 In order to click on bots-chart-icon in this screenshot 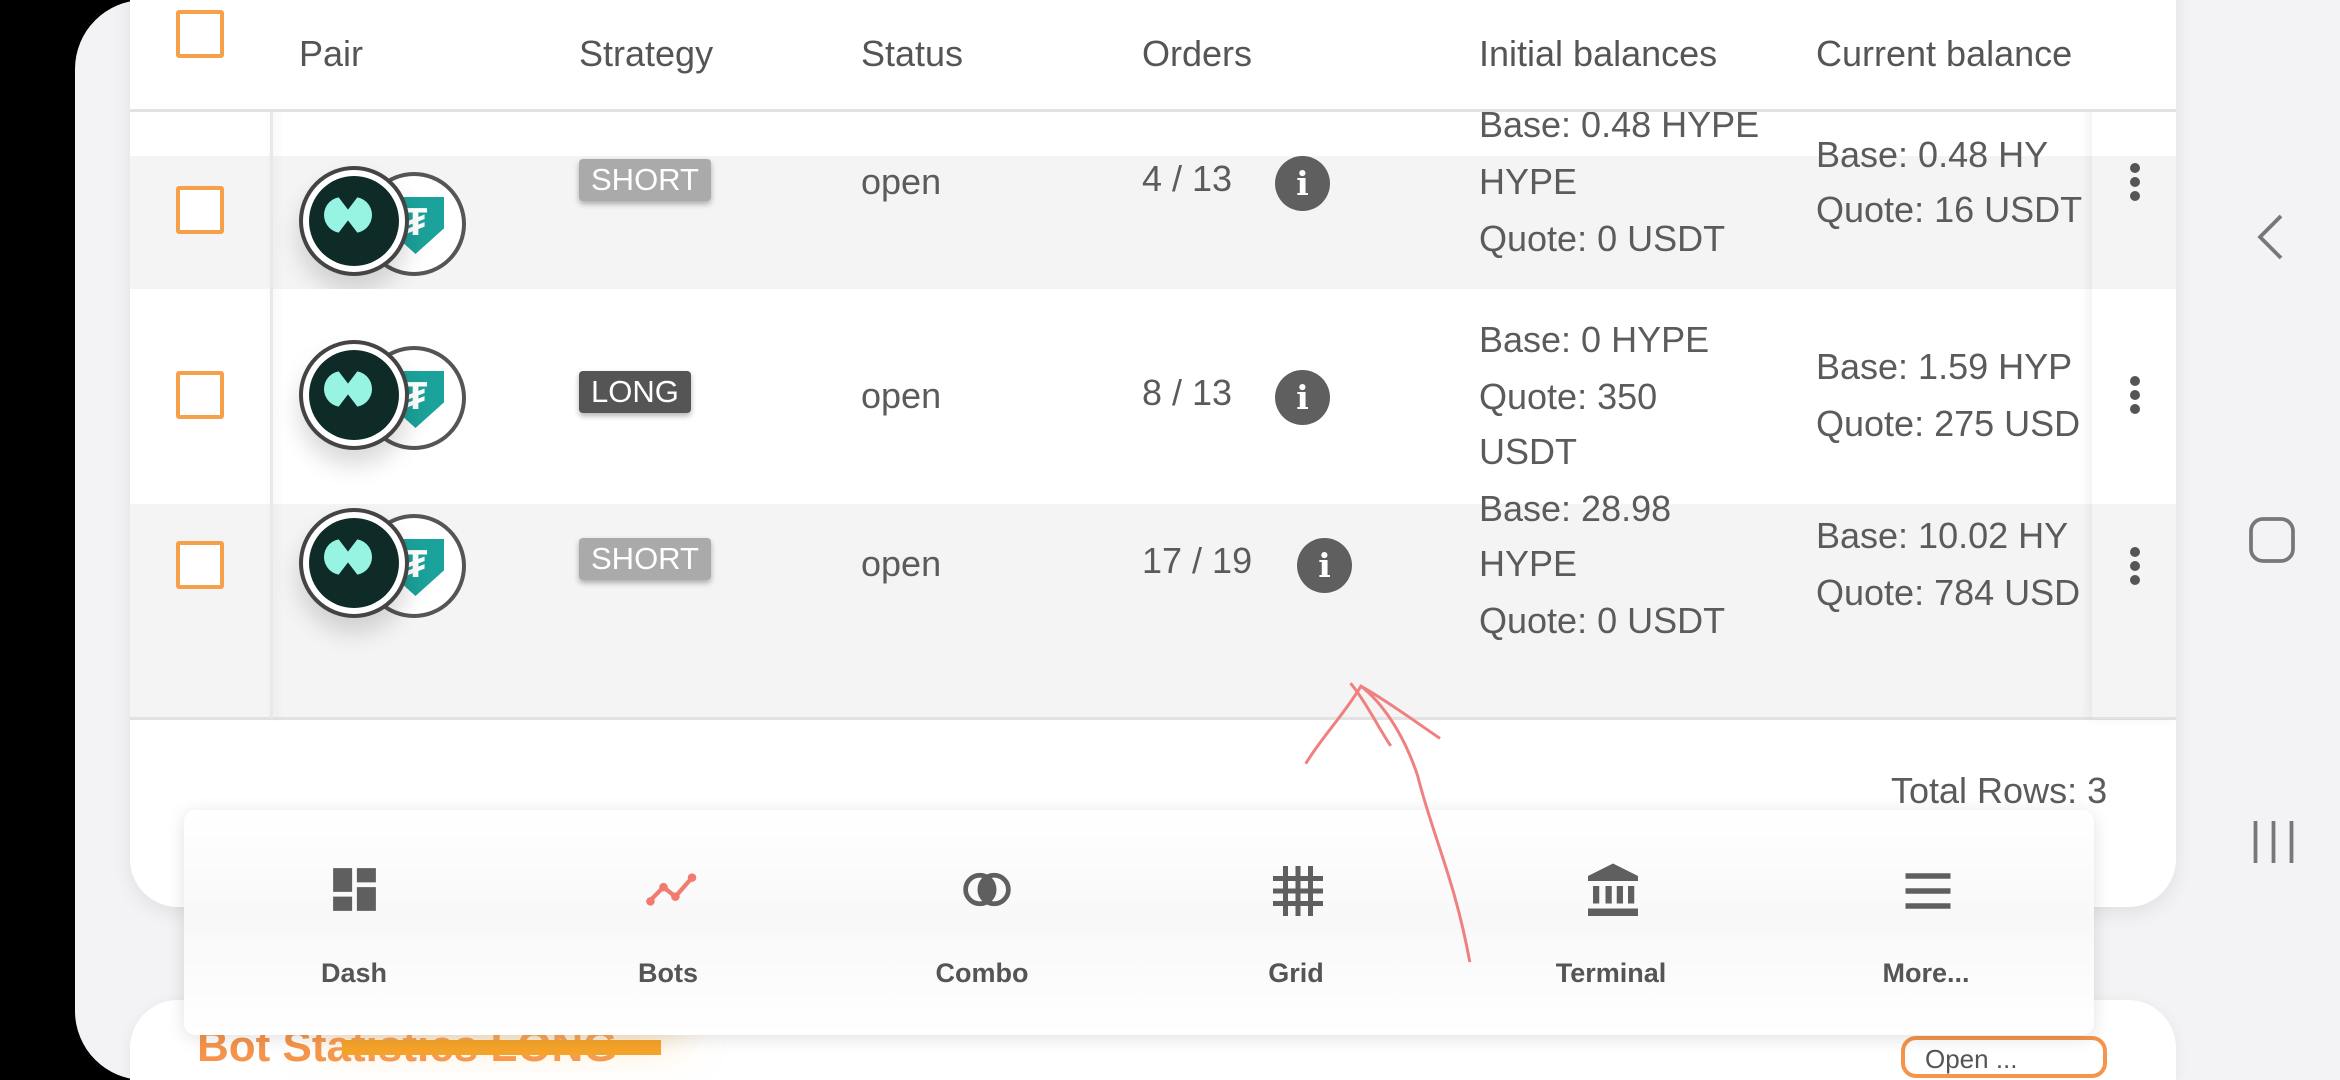, I will do `click(671, 889)`.